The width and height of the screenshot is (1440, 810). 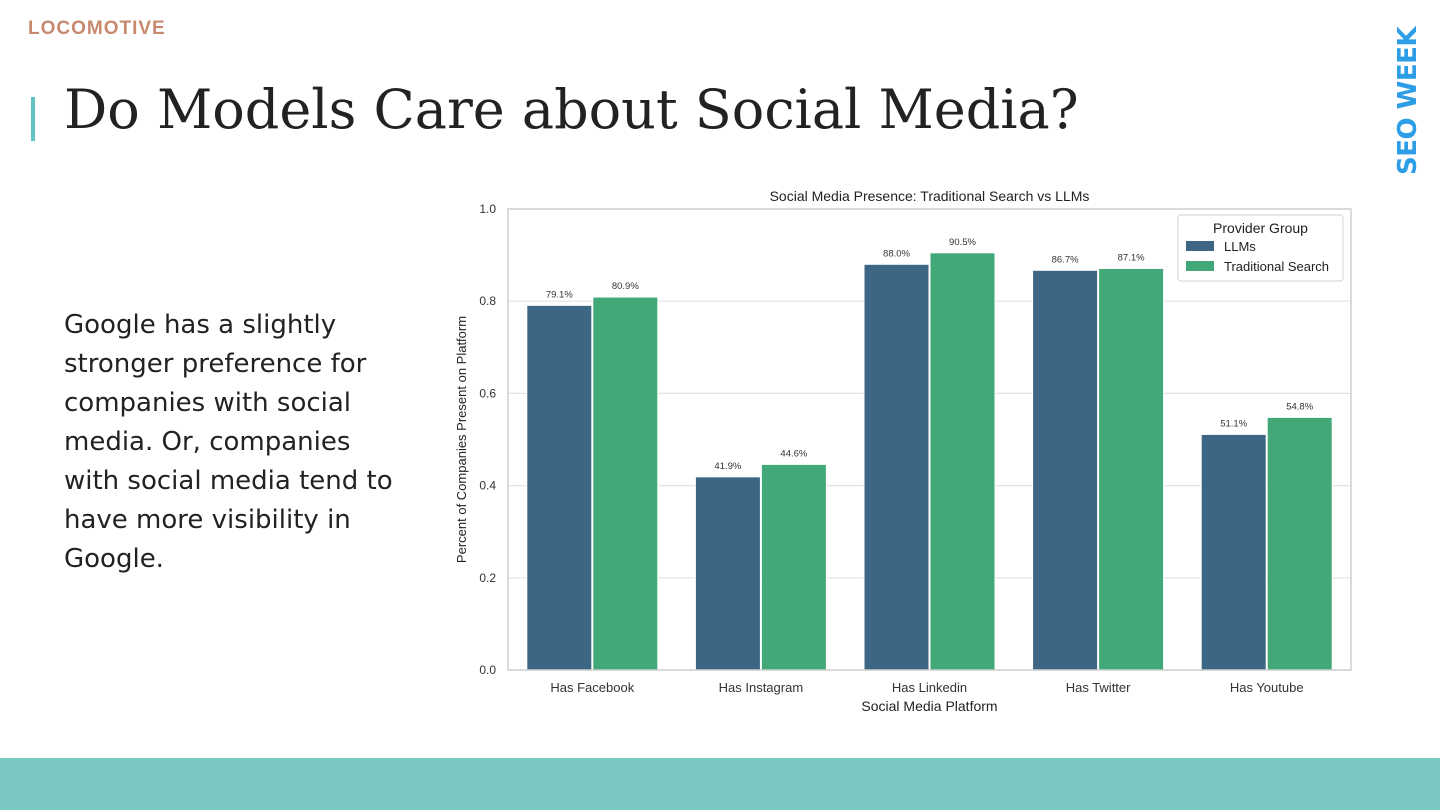 I want to click on bar-value-label: 51.1%, so click(x=1233, y=423).